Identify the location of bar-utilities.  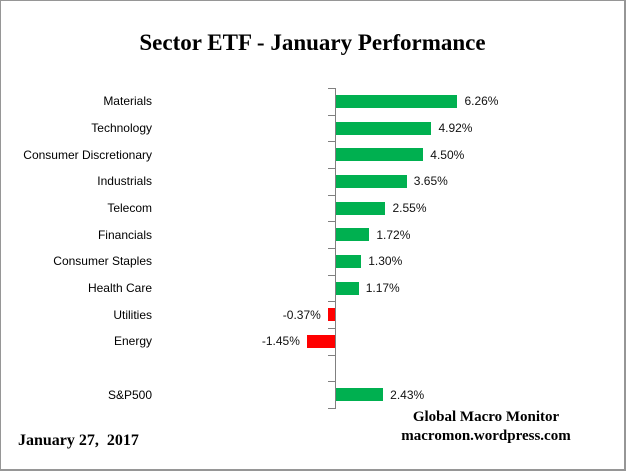
(331, 315).